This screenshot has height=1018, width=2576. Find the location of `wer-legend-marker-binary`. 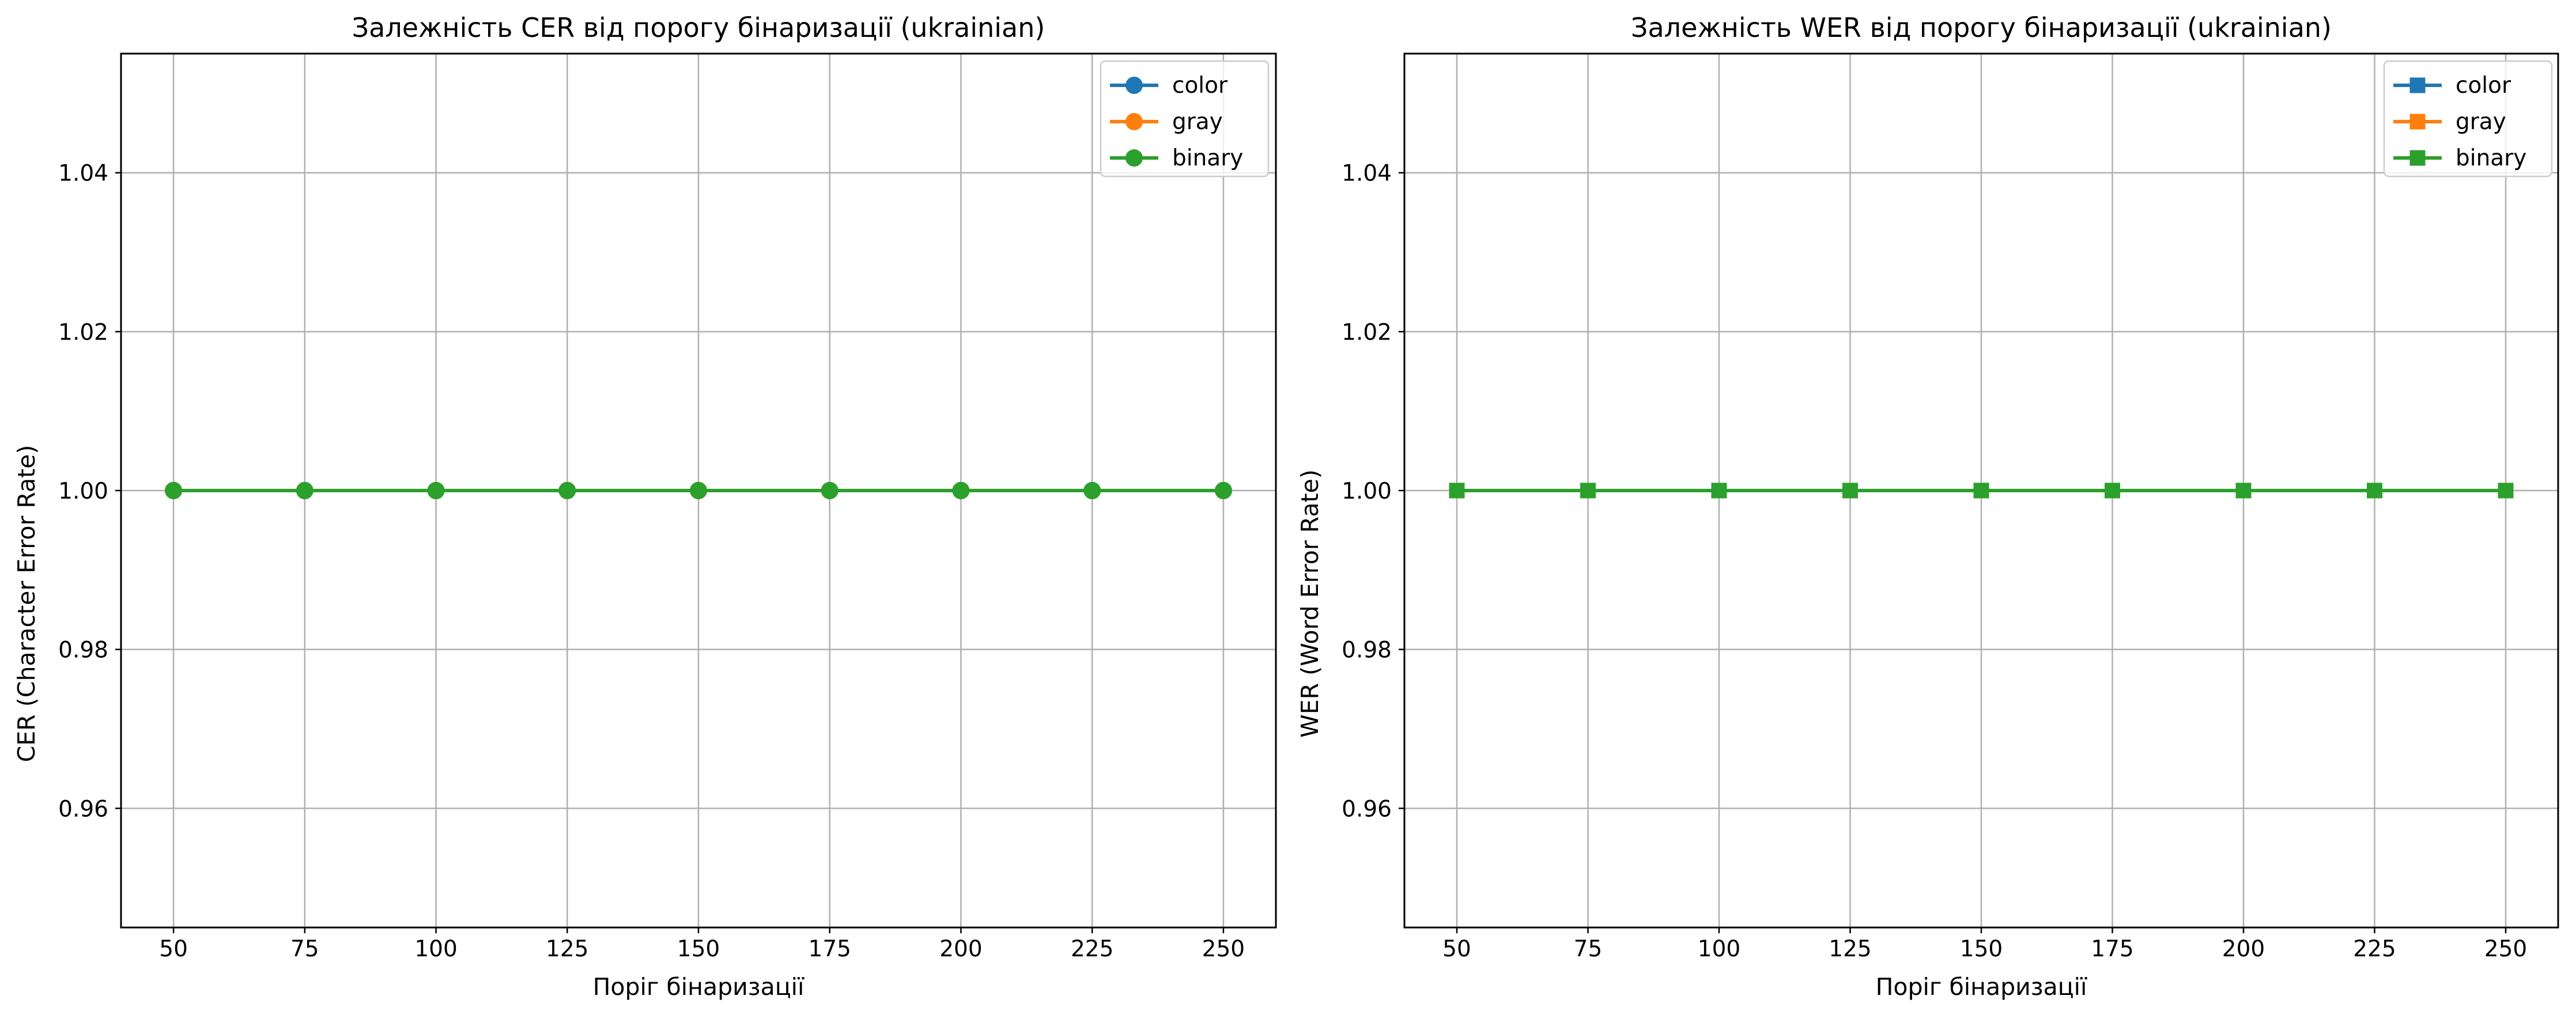

wer-legend-marker-binary is located at coordinates (2417, 158).